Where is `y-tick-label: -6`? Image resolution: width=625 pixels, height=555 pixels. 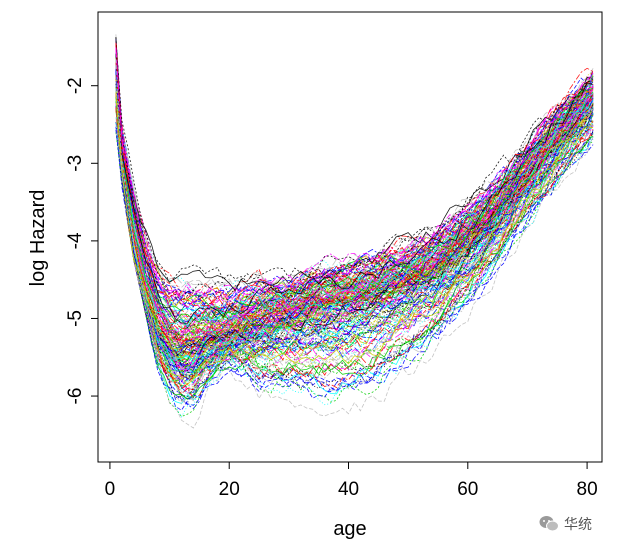
y-tick-label: -6 is located at coordinates (75, 396).